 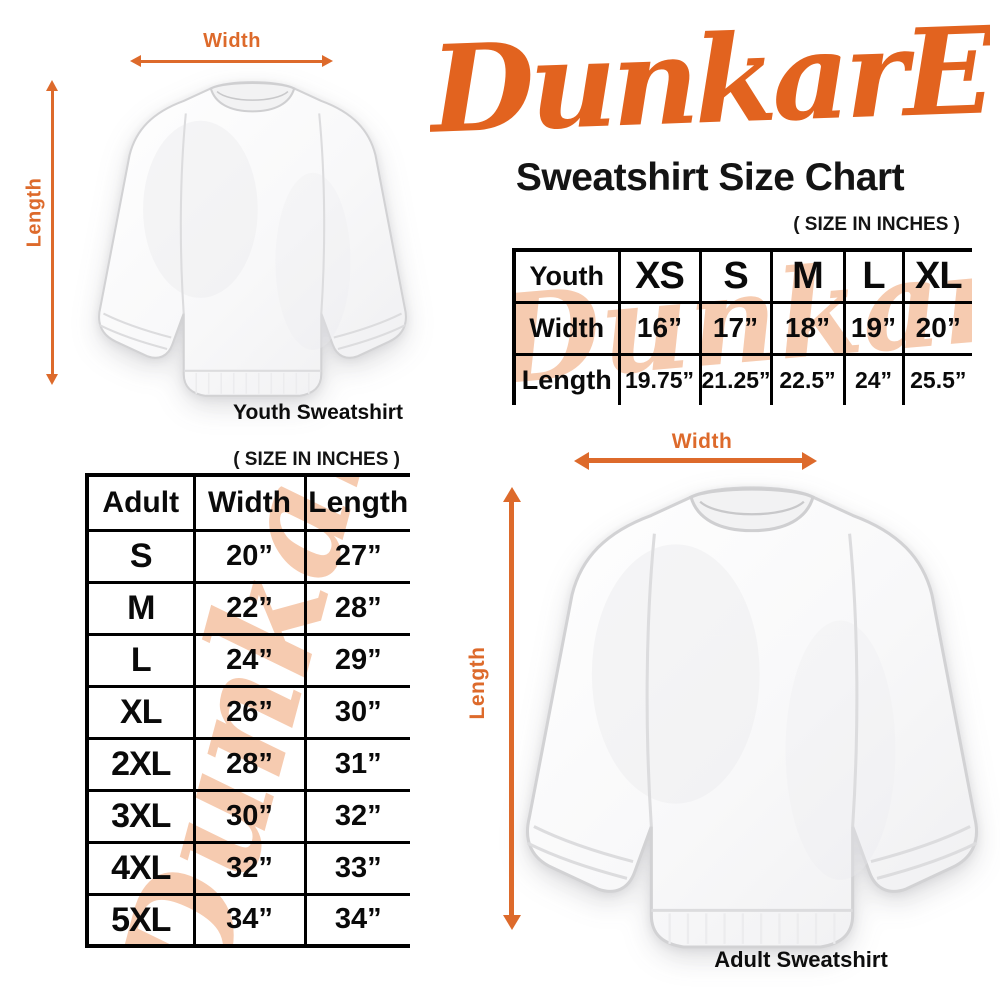 I want to click on length-cell: 29”, so click(x=356, y=660).